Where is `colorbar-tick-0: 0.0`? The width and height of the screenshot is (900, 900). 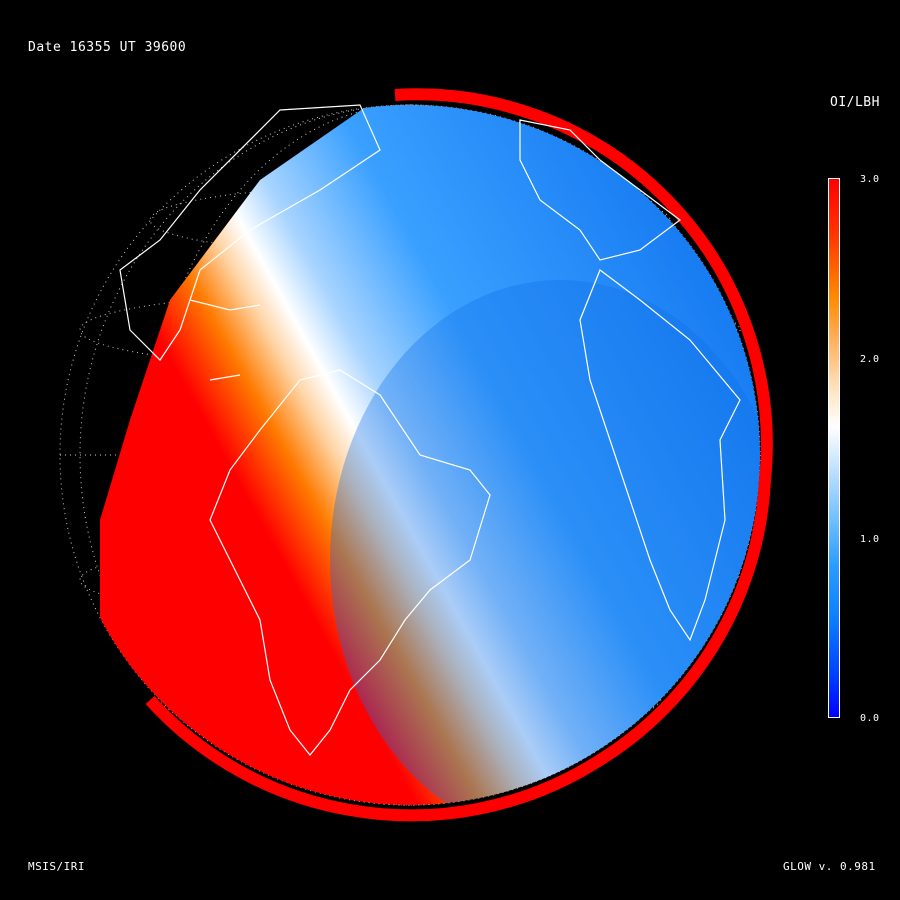 colorbar-tick-0: 0.0 is located at coordinates (870, 718).